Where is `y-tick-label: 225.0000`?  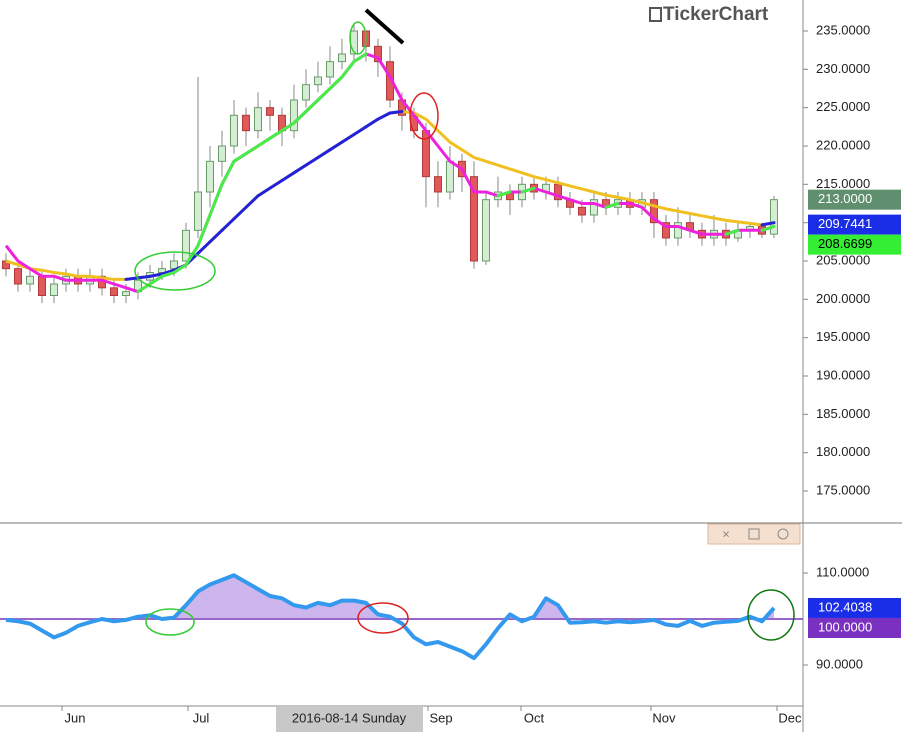
y-tick-label: 225.0000 is located at coordinates (843, 106).